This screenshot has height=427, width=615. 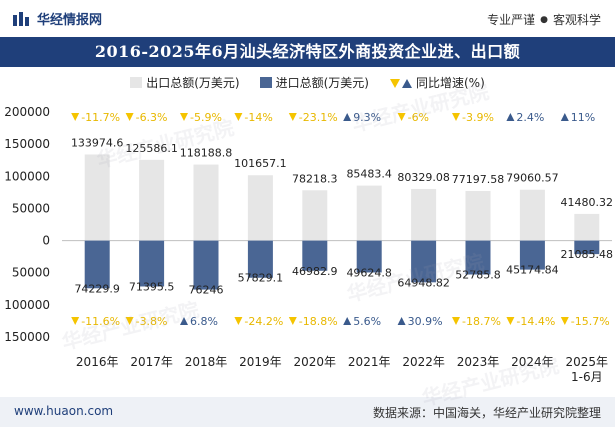 I want to click on footer-website: www.huaon.com, so click(x=64, y=411).